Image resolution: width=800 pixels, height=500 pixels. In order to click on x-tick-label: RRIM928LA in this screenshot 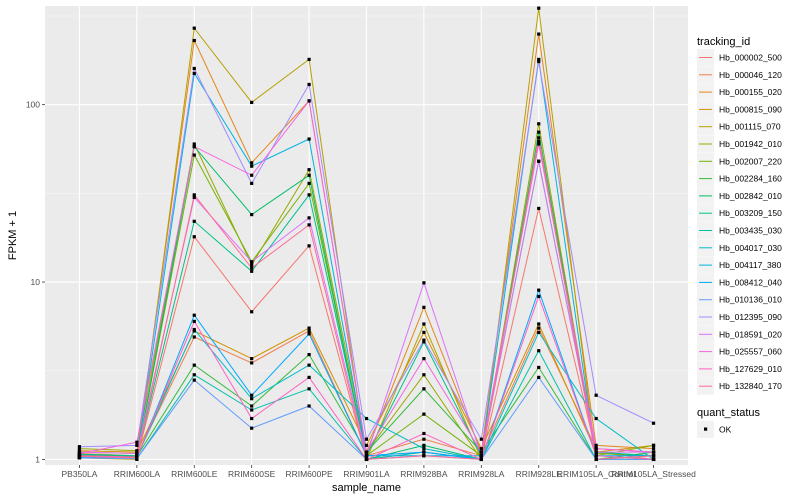, I will do `click(481, 474)`.